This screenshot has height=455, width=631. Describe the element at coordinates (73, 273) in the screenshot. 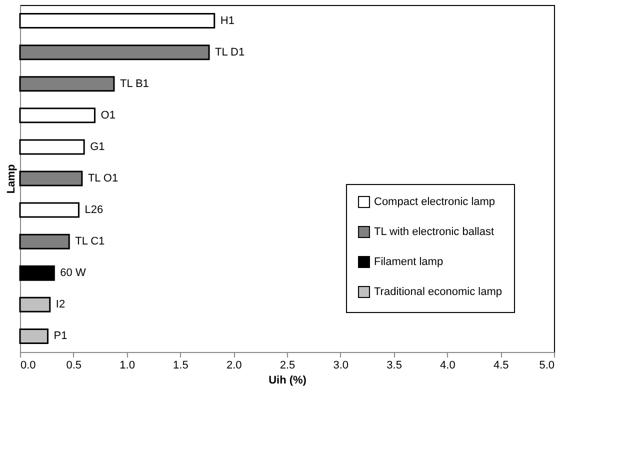

I see `y-tick-label: 60 W` at that location.